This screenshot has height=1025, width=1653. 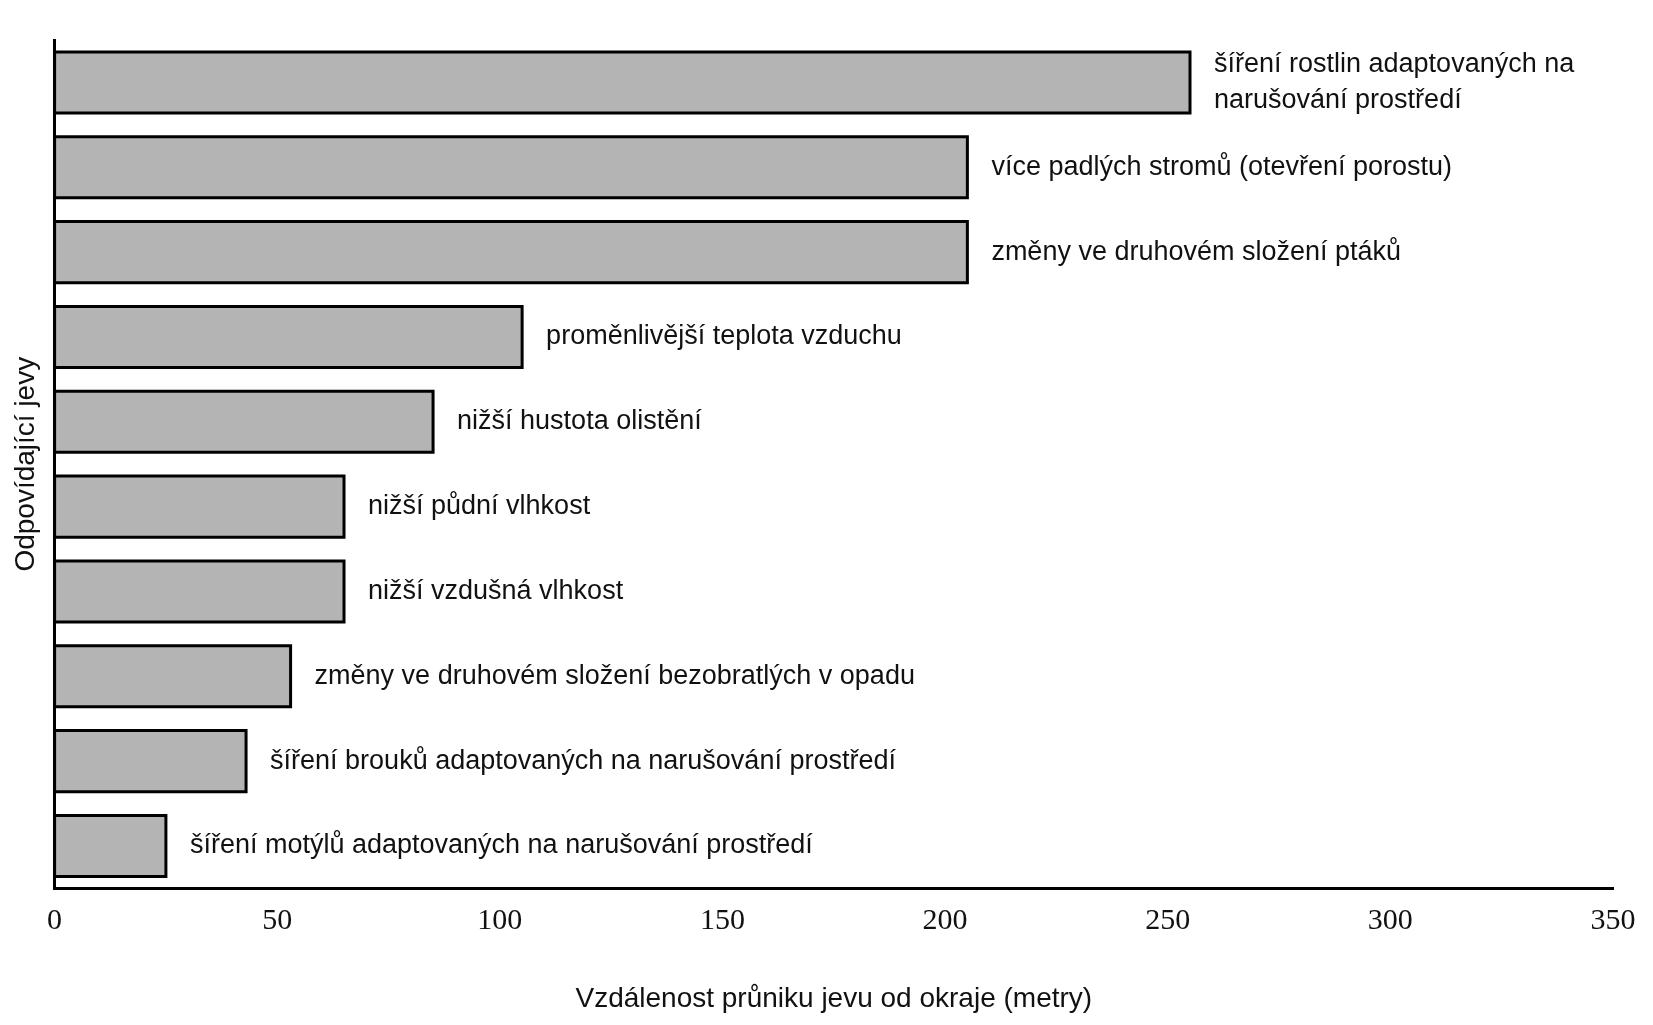 What do you see at coordinates (583, 759) in the screenshot?
I see `y-tick-label: šíření brouků adaptovaných na narušování prostředí` at bounding box center [583, 759].